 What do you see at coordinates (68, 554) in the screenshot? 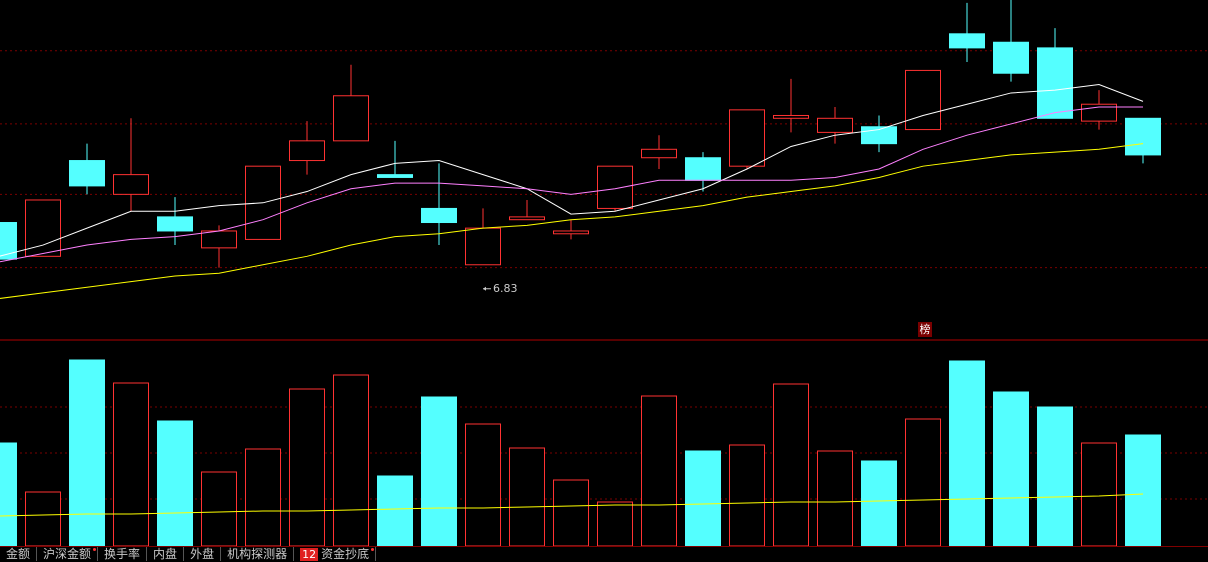
I see `tab: 沪深金额` at bounding box center [68, 554].